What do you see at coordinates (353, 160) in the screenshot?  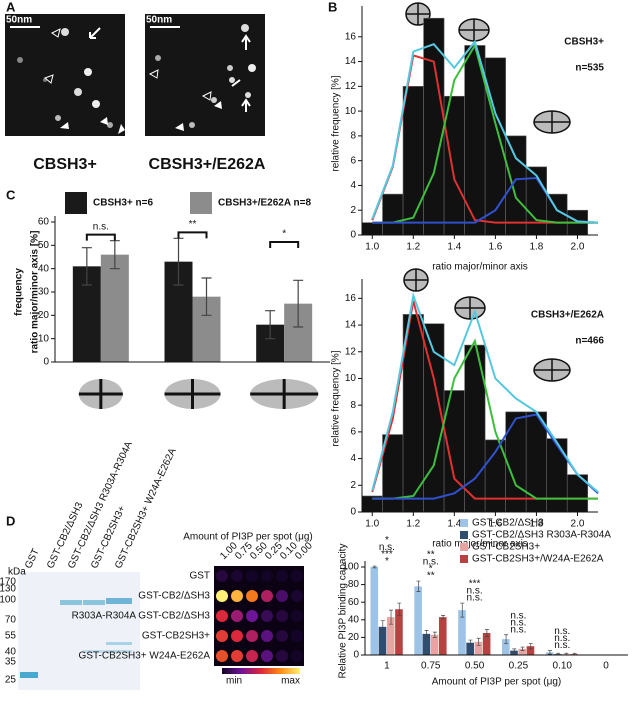 I see `y-tick-label: 6` at bounding box center [353, 160].